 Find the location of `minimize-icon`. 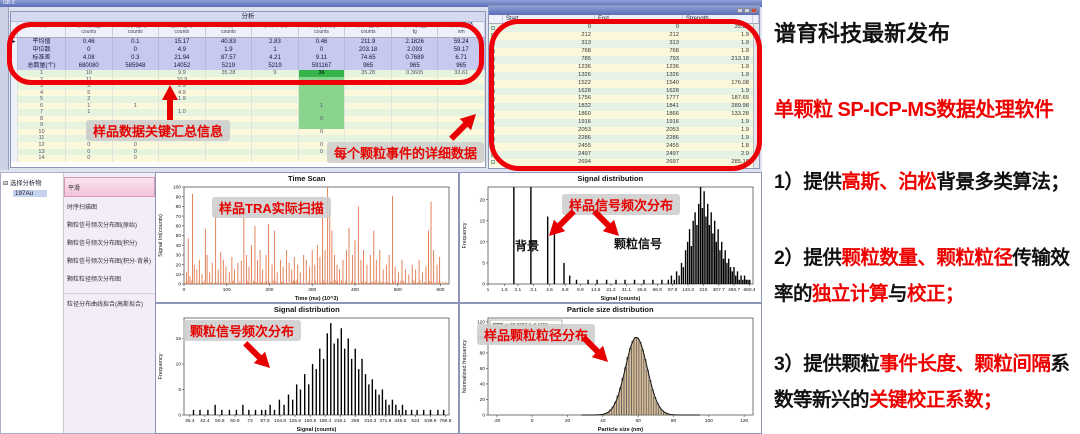

minimize-icon is located at coordinates (740, 10).